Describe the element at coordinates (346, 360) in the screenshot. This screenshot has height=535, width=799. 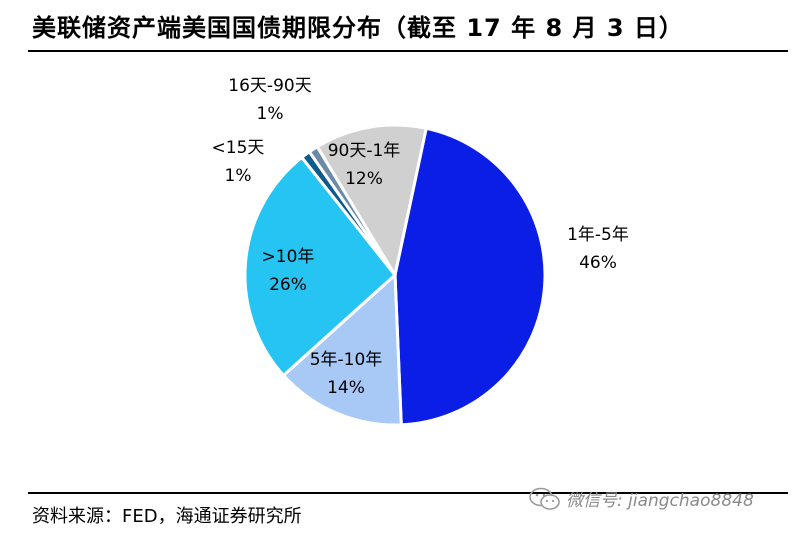
I see `slice-label: 5年-10年` at that location.